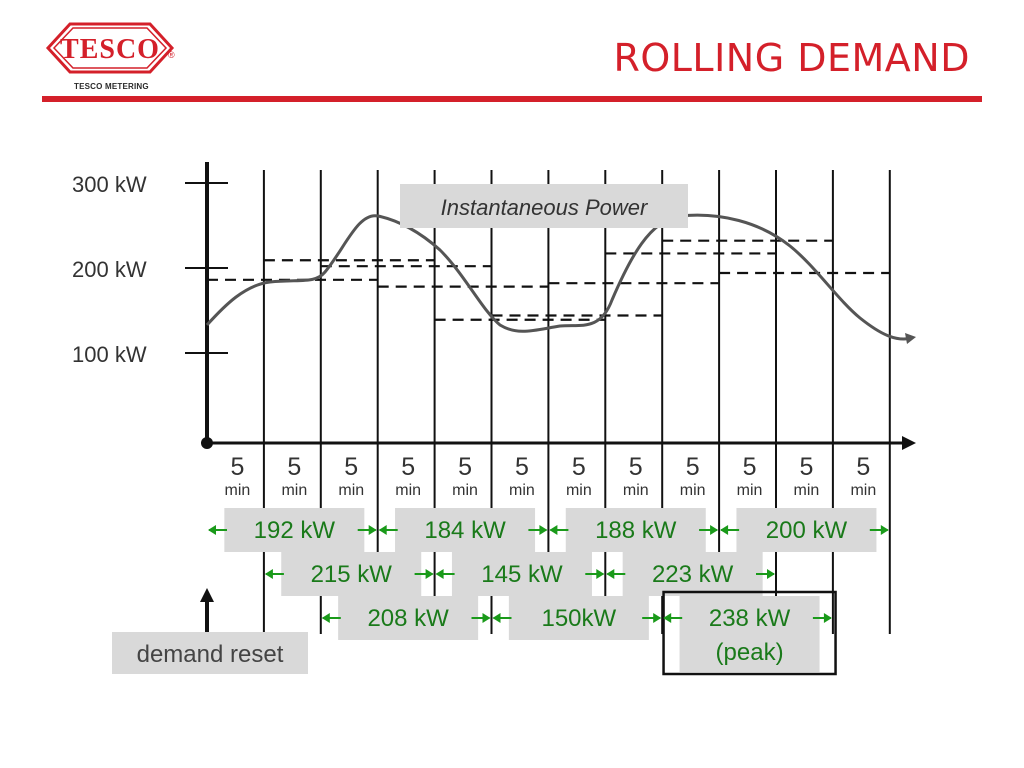 This screenshot has width=1024, height=768. I want to click on interval-unit-4: min, so click(408, 490).